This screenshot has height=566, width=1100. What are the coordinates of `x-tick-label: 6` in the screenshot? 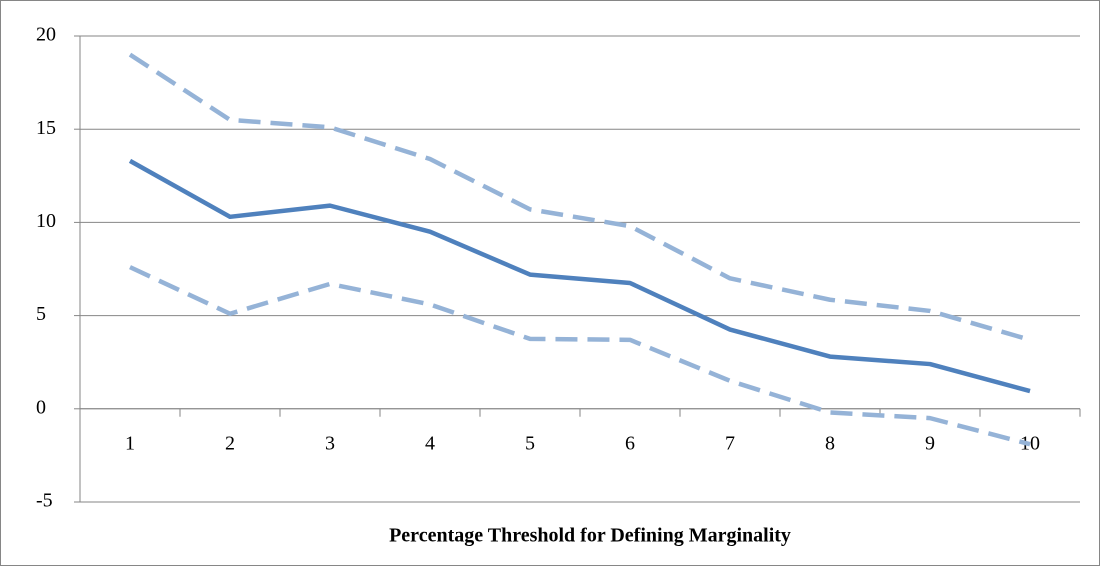 It's located at (630, 443).